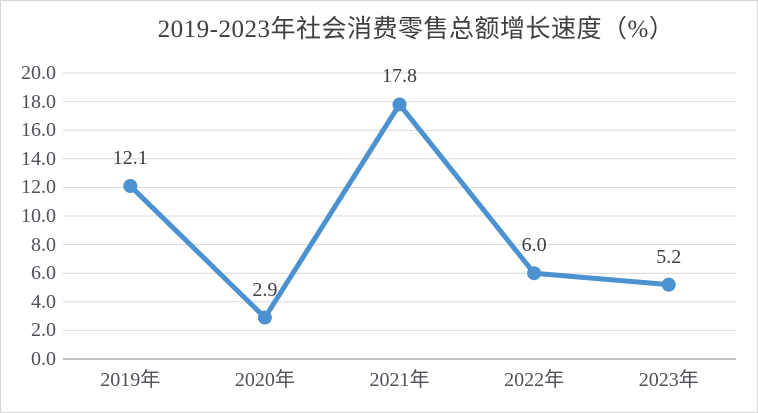 The image size is (758, 413). What do you see at coordinates (669, 256) in the screenshot?
I see `data-label: 5.2` at bounding box center [669, 256].